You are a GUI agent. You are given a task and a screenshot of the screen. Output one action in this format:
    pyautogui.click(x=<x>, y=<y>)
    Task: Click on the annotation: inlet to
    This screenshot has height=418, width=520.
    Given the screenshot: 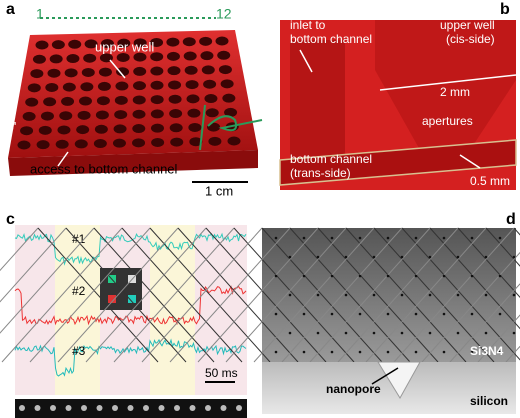 What is the action you would take?
    pyautogui.click(x=308, y=25)
    